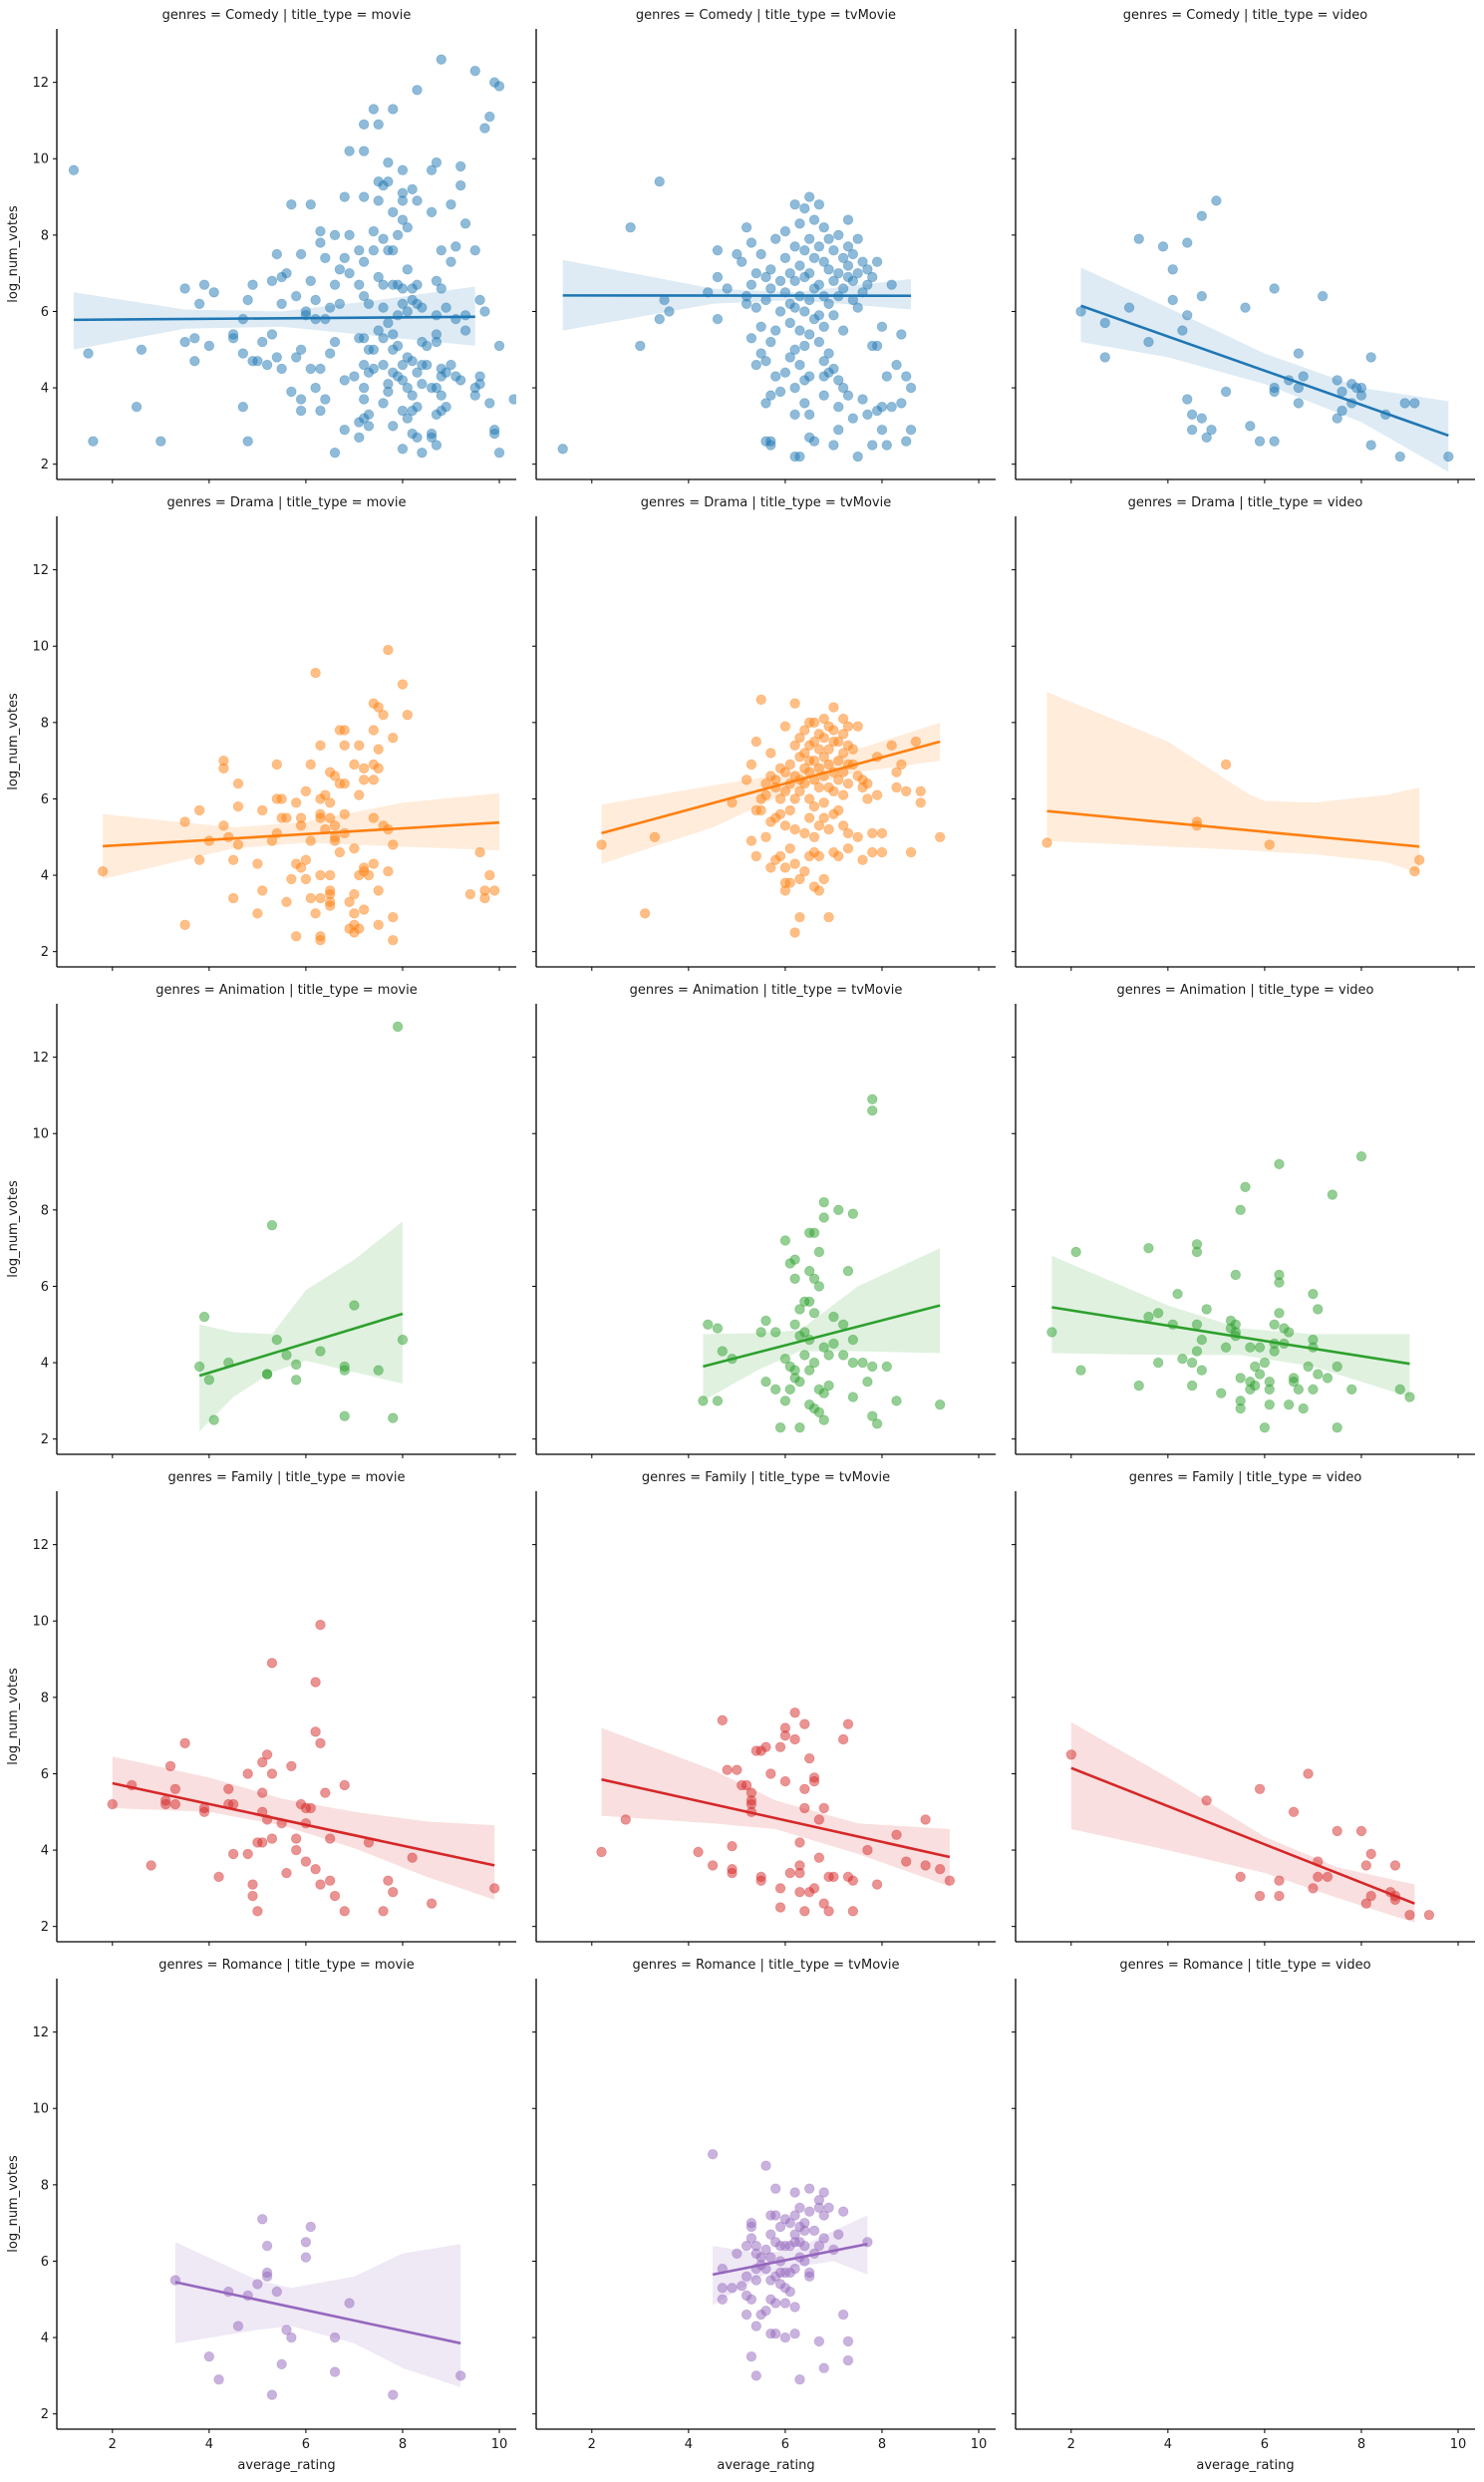 This screenshot has width=1484, height=2482. What do you see at coordinates (45, 1699) in the screenshot?
I see `y-tick-label: 8` at bounding box center [45, 1699].